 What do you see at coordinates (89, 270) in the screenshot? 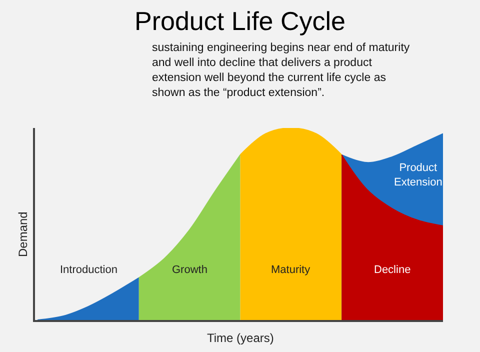
I see `series-label: Introduction` at bounding box center [89, 270].